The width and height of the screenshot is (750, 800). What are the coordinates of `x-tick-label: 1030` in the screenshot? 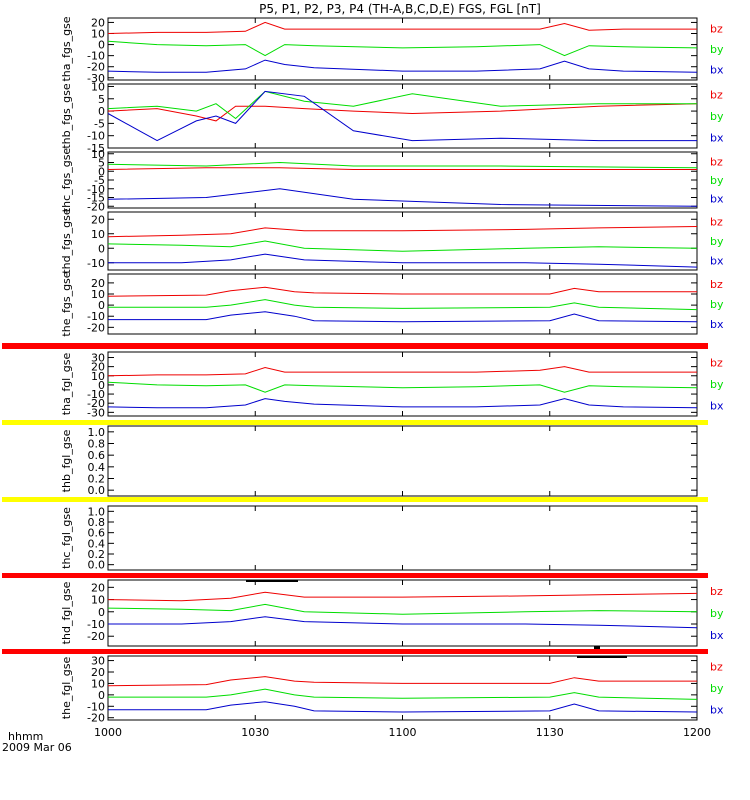 It's located at (255, 732).